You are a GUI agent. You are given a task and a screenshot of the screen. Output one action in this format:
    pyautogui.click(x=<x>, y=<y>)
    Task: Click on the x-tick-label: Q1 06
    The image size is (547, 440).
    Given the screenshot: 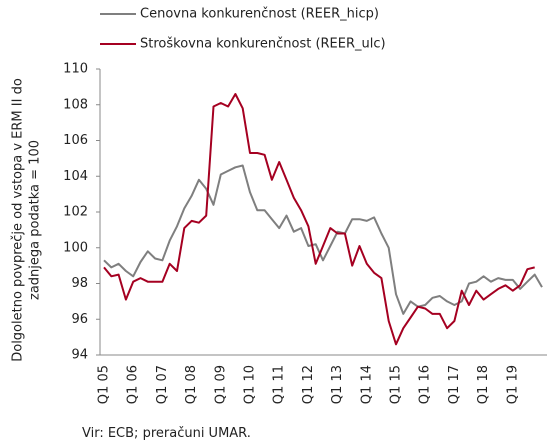 What is the action you would take?
    pyautogui.click(x=133, y=384)
    